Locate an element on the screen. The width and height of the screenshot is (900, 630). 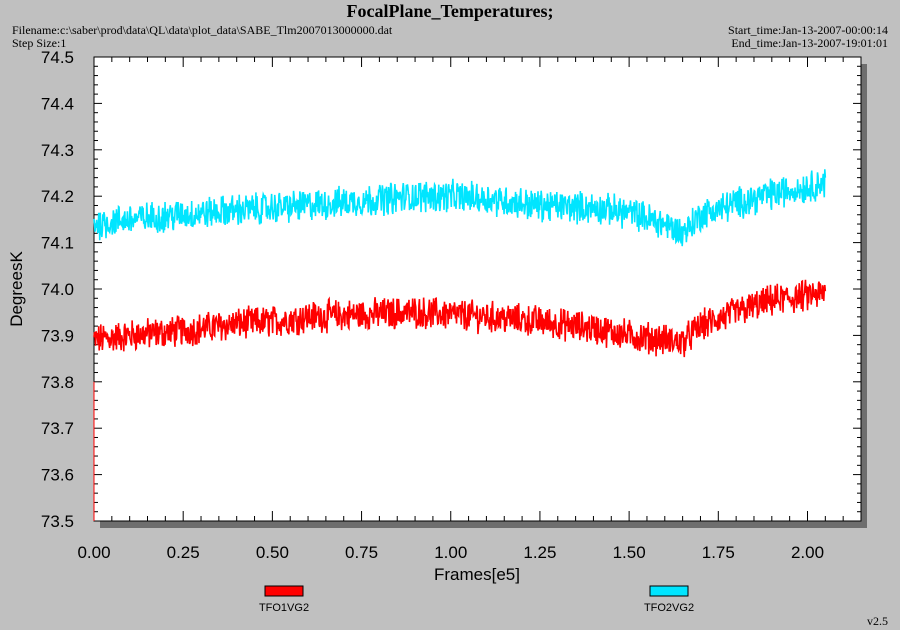
y-tick-label: 73.9 is located at coordinates (57, 335).